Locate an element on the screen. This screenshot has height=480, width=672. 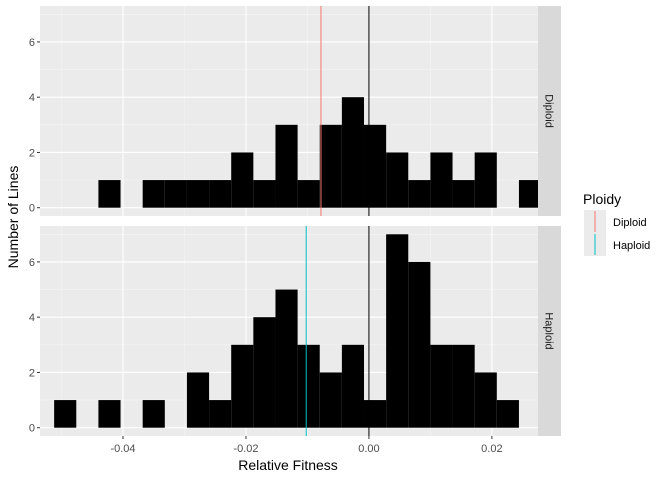
facet-strip-label: Haploid is located at coordinates (549, 330).